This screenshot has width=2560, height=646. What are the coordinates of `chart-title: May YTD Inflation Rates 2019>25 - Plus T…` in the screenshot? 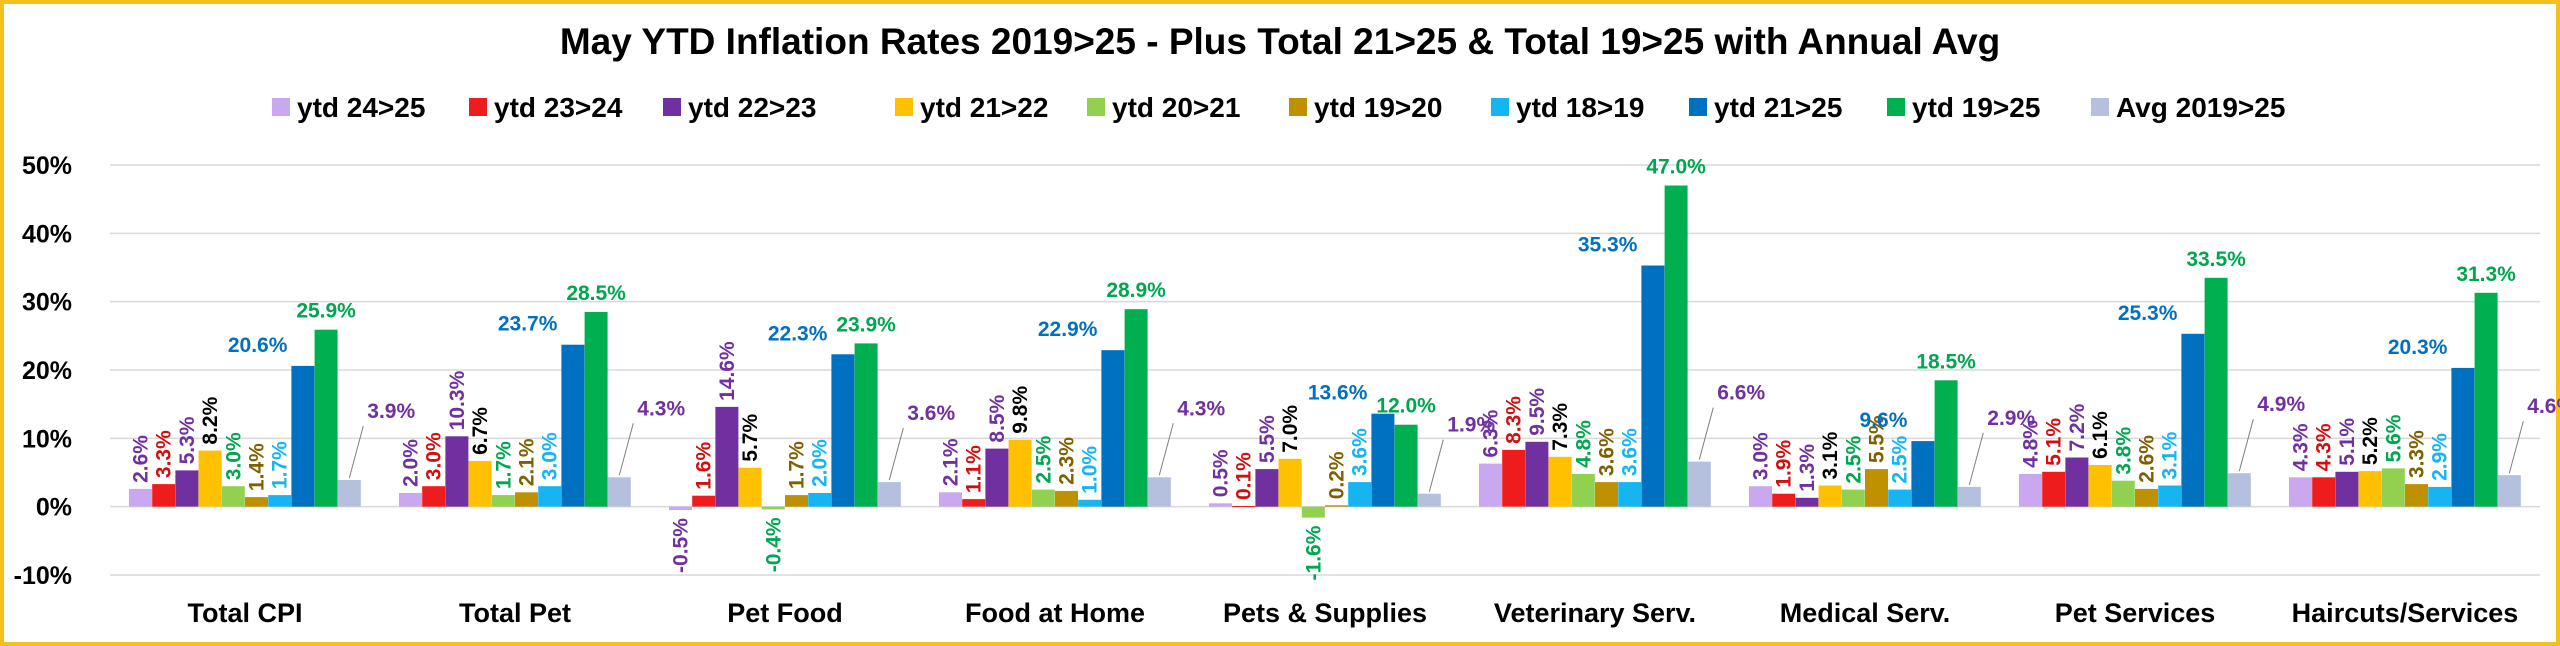 It's located at (1280, 41).